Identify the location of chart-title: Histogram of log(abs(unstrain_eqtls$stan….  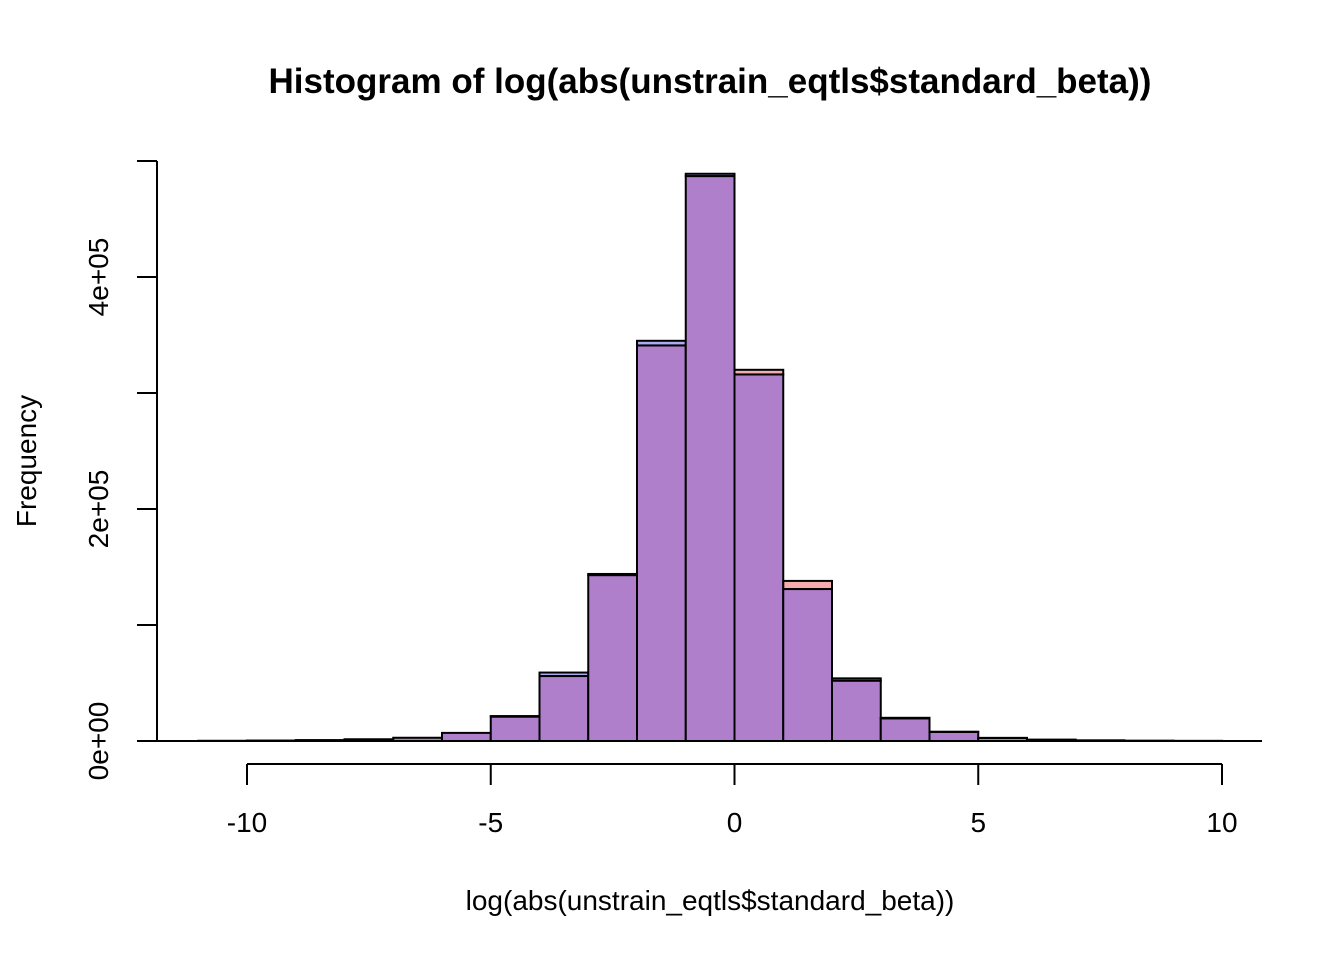
(710, 81).